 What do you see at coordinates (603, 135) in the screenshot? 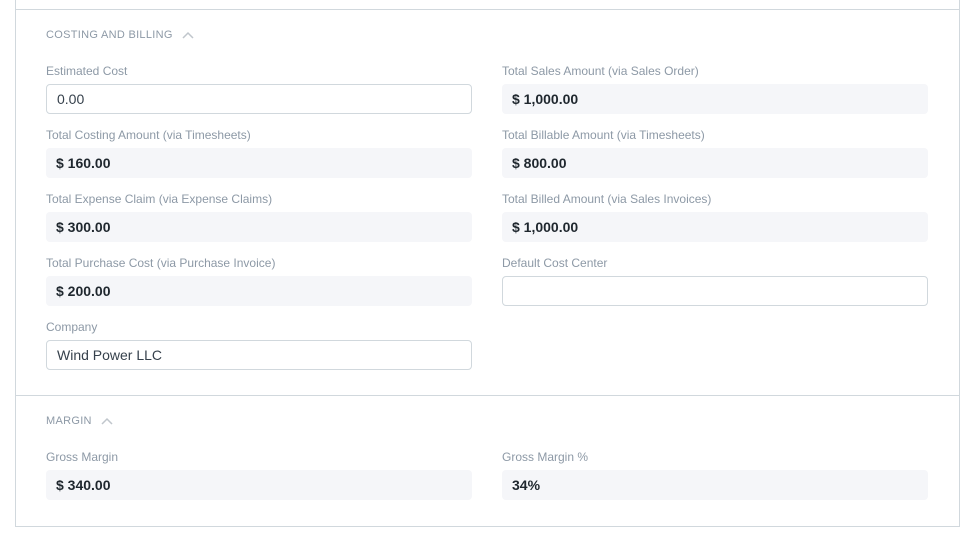
I see `total-billable-amount-label: Total Billable Amount (via Timesheets)` at bounding box center [603, 135].